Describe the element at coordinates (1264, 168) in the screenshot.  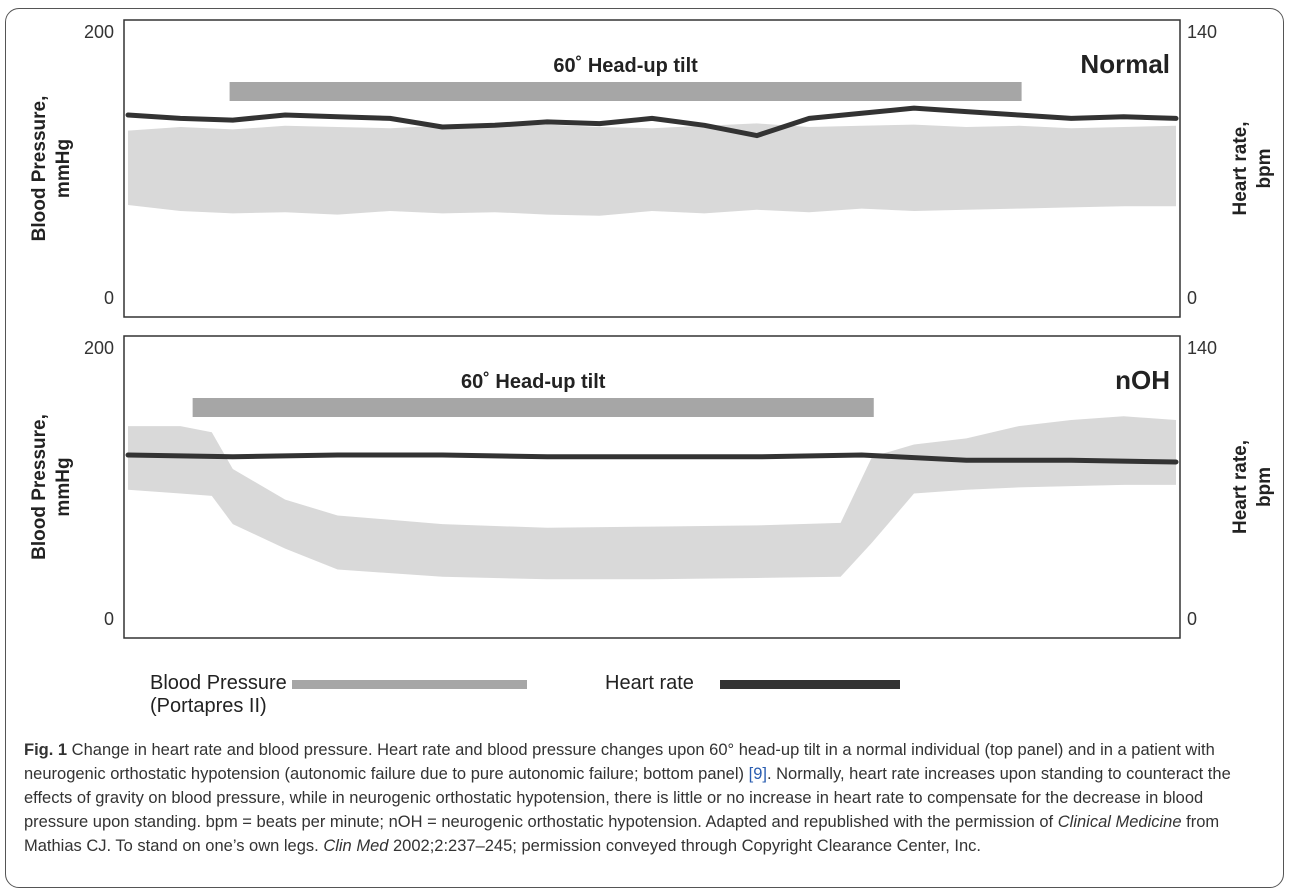
I see `right-axis-label-line2-1: bpm` at that location.